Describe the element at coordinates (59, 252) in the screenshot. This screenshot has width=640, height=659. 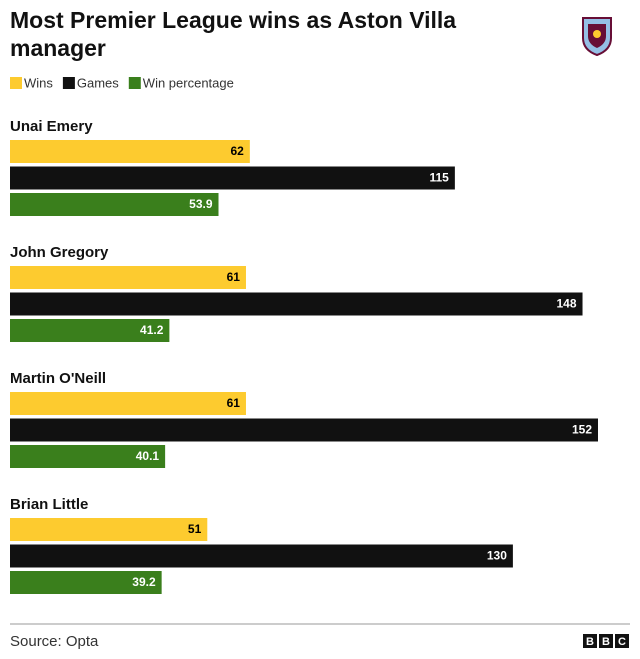
I see `category-label: John Gregory` at that location.